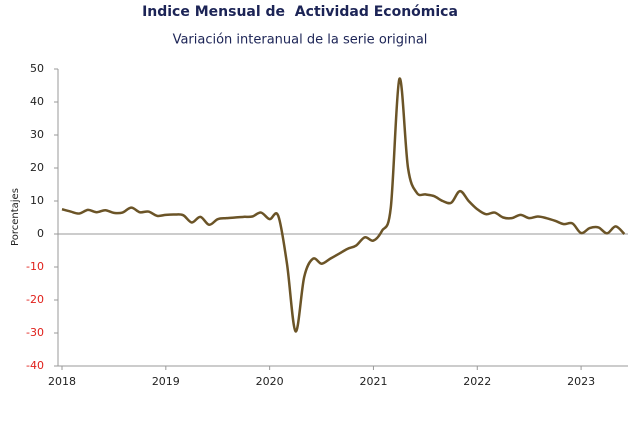  I want to click on y-tick-label: 10, so click(37, 200).